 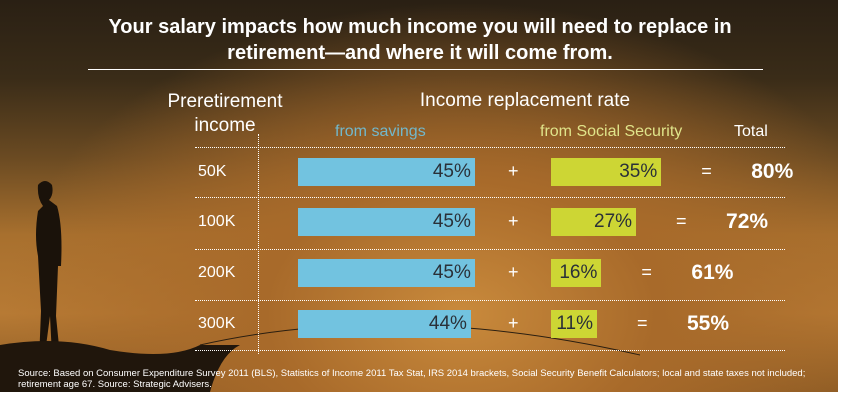 What do you see at coordinates (594, 222) in the screenshot?
I see `ss-bar: 27%` at bounding box center [594, 222].